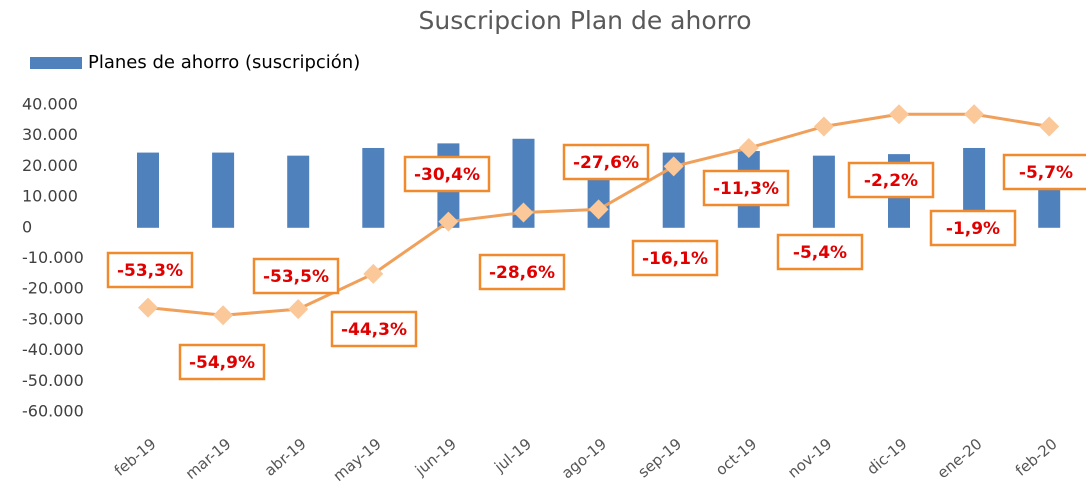  What do you see at coordinates (50, 134) in the screenshot?
I see `y-tick-label: 30.000` at bounding box center [50, 134].